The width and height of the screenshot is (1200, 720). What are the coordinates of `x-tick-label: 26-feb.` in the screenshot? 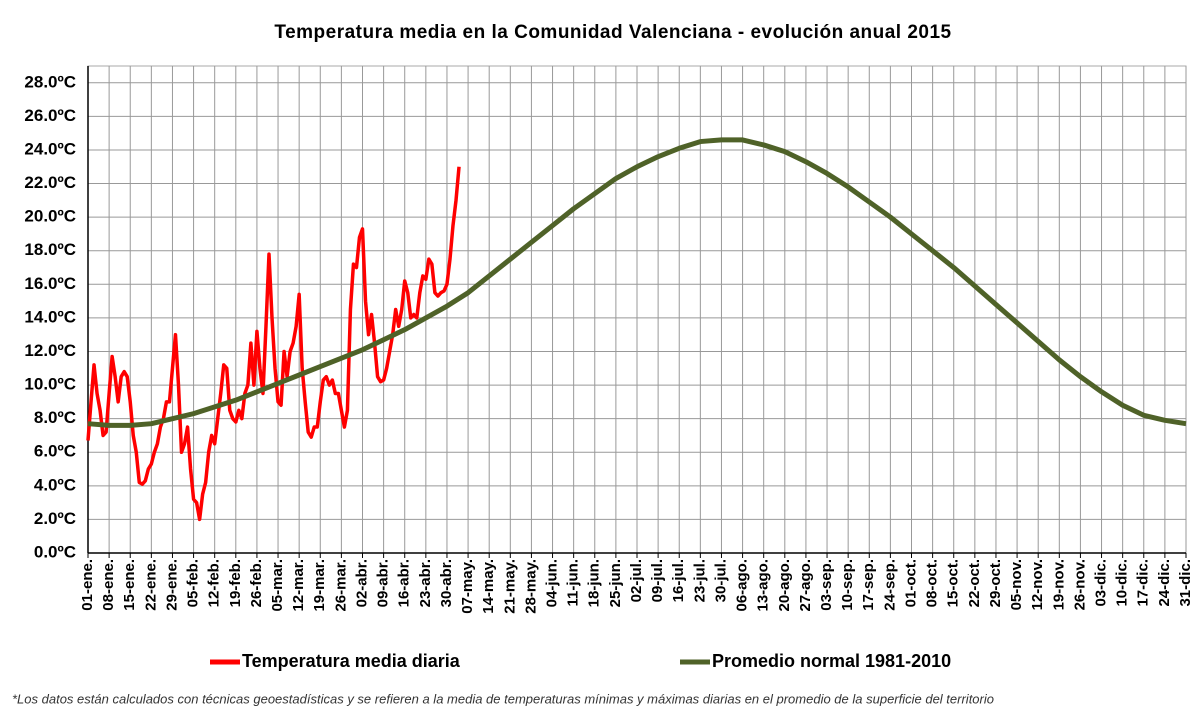 It's located at (256, 583).